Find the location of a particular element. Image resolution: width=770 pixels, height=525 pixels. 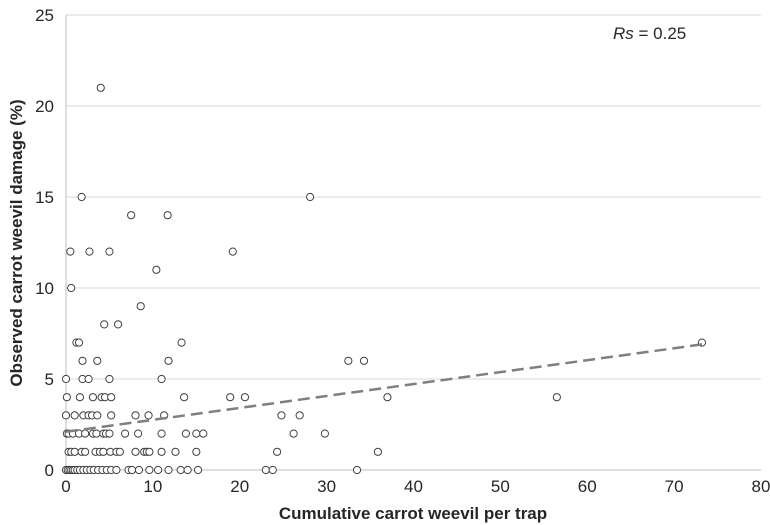

y-tick-label: 15 is located at coordinates (44, 197).